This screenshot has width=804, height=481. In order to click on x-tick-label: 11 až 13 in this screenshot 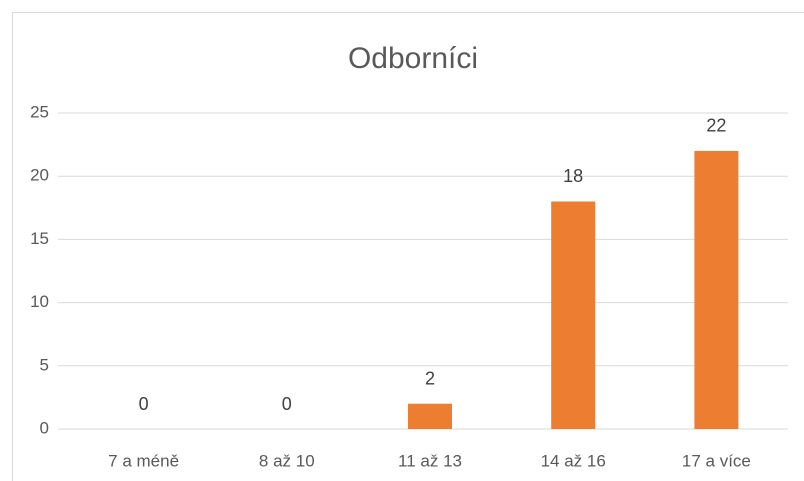, I will do `click(430, 460)`.